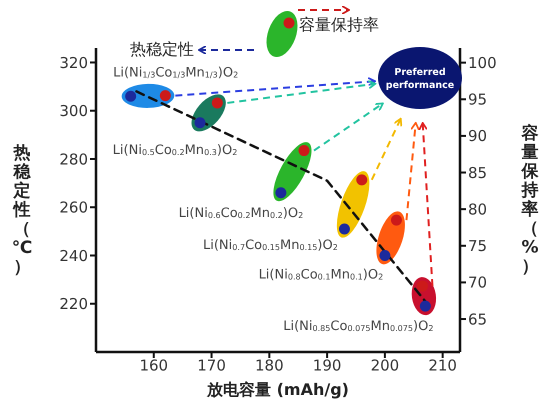 Image resolution: width=549 pixels, height=405 pixels. What do you see at coordinates (73, 111) in the screenshot?
I see `y-tick-label: 300` at bounding box center [73, 111].